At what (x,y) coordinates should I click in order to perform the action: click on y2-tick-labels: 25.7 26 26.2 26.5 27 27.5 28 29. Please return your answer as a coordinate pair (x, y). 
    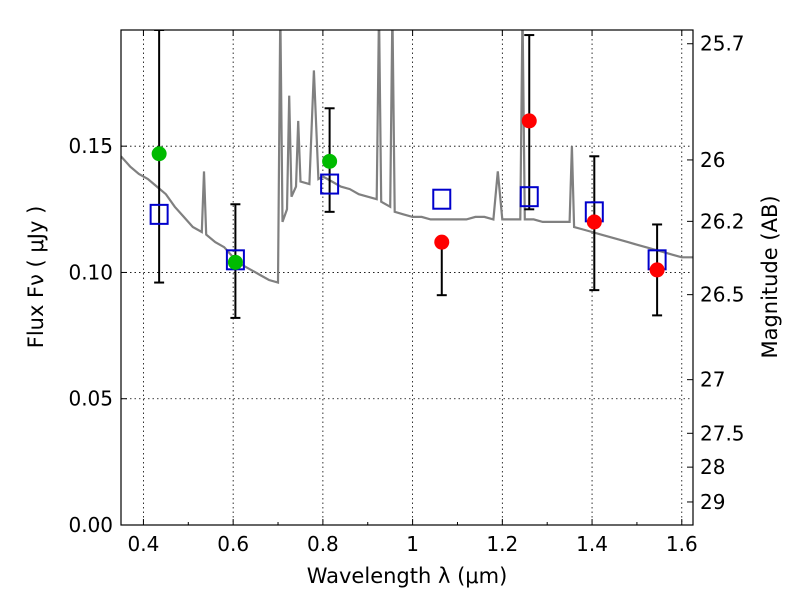
    Looking at the image, I should click on (722, 273).